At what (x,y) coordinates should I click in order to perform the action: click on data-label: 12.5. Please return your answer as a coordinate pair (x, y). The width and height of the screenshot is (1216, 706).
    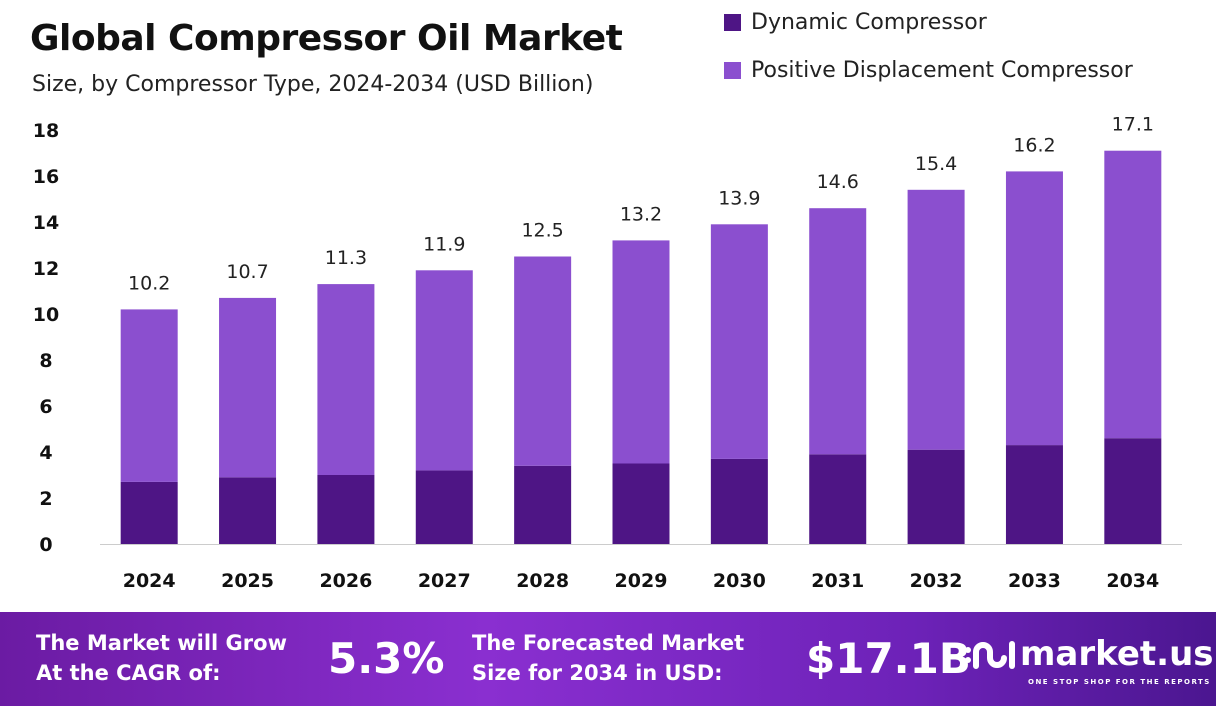
    Looking at the image, I should click on (542, 231).